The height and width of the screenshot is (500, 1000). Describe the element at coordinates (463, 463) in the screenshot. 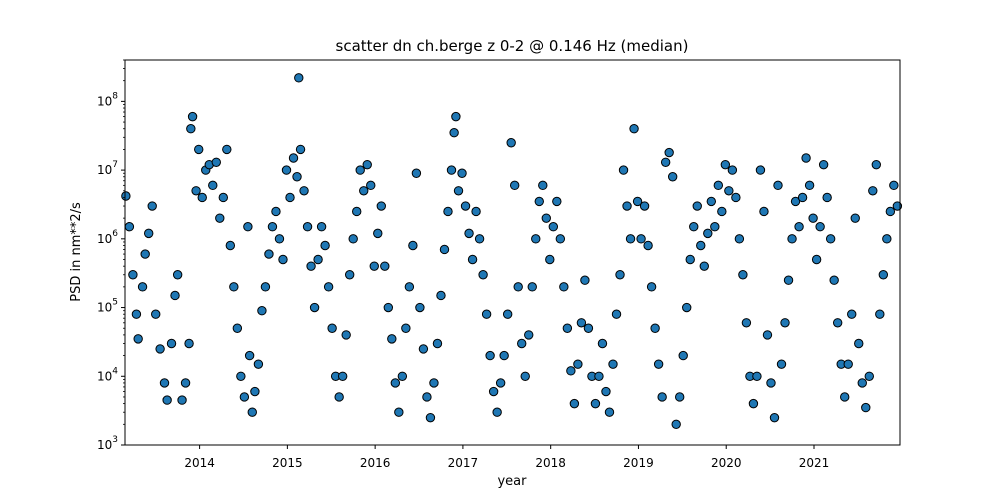

I see `x-tick-label: 2017` at that location.